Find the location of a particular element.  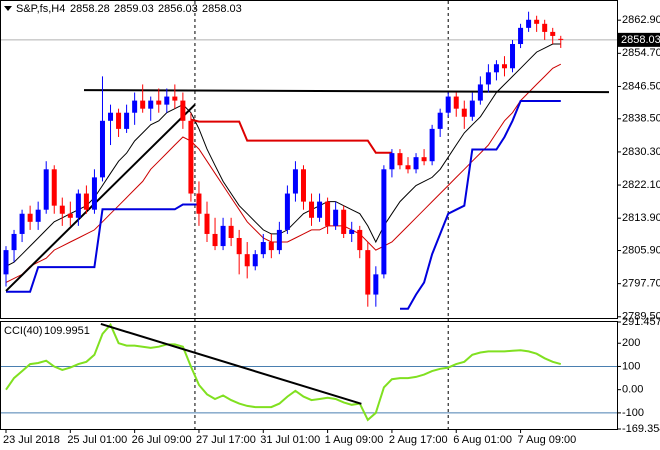

y-tick-label: 200 is located at coordinates (631, 343).